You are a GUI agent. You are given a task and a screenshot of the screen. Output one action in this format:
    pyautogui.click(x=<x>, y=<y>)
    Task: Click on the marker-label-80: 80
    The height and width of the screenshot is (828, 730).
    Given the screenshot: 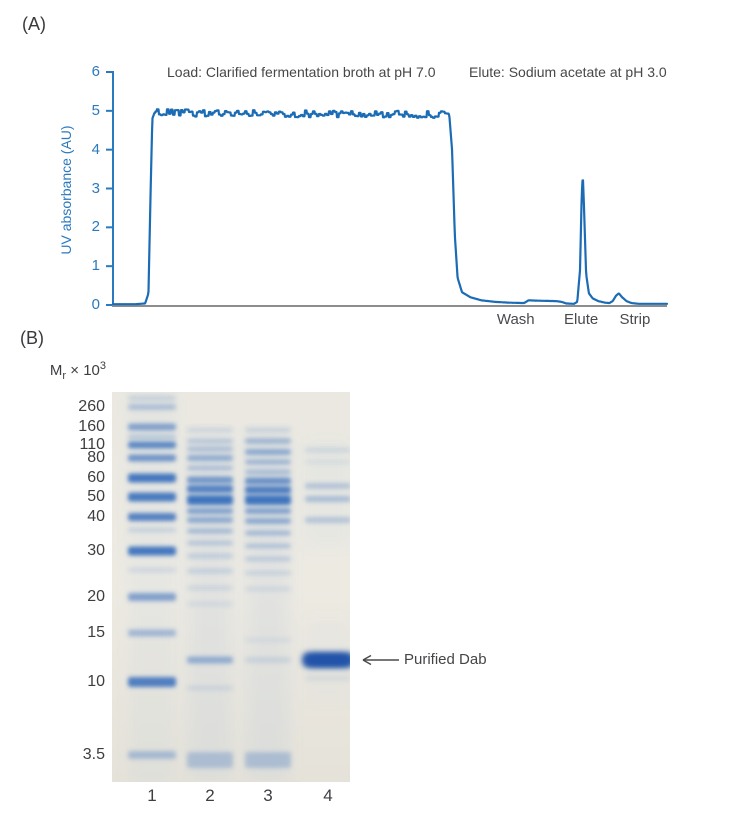 What is the action you would take?
    pyautogui.click(x=96, y=457)
    